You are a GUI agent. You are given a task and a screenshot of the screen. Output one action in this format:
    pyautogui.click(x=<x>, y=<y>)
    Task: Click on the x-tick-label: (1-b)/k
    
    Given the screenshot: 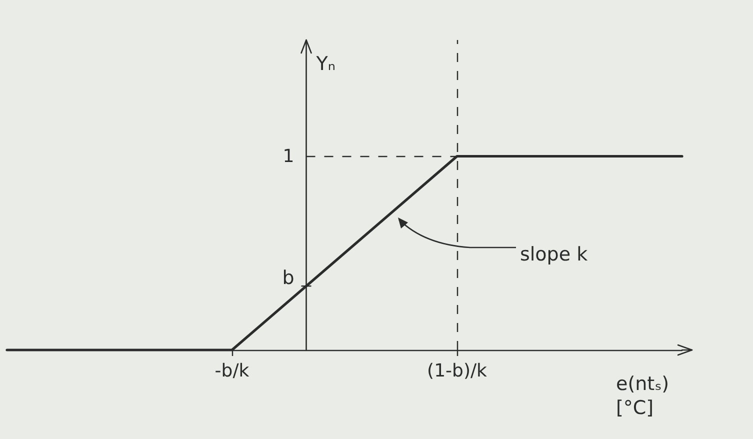 What is the action you would take?
    pyautogui.click(x=457, y=371)
    